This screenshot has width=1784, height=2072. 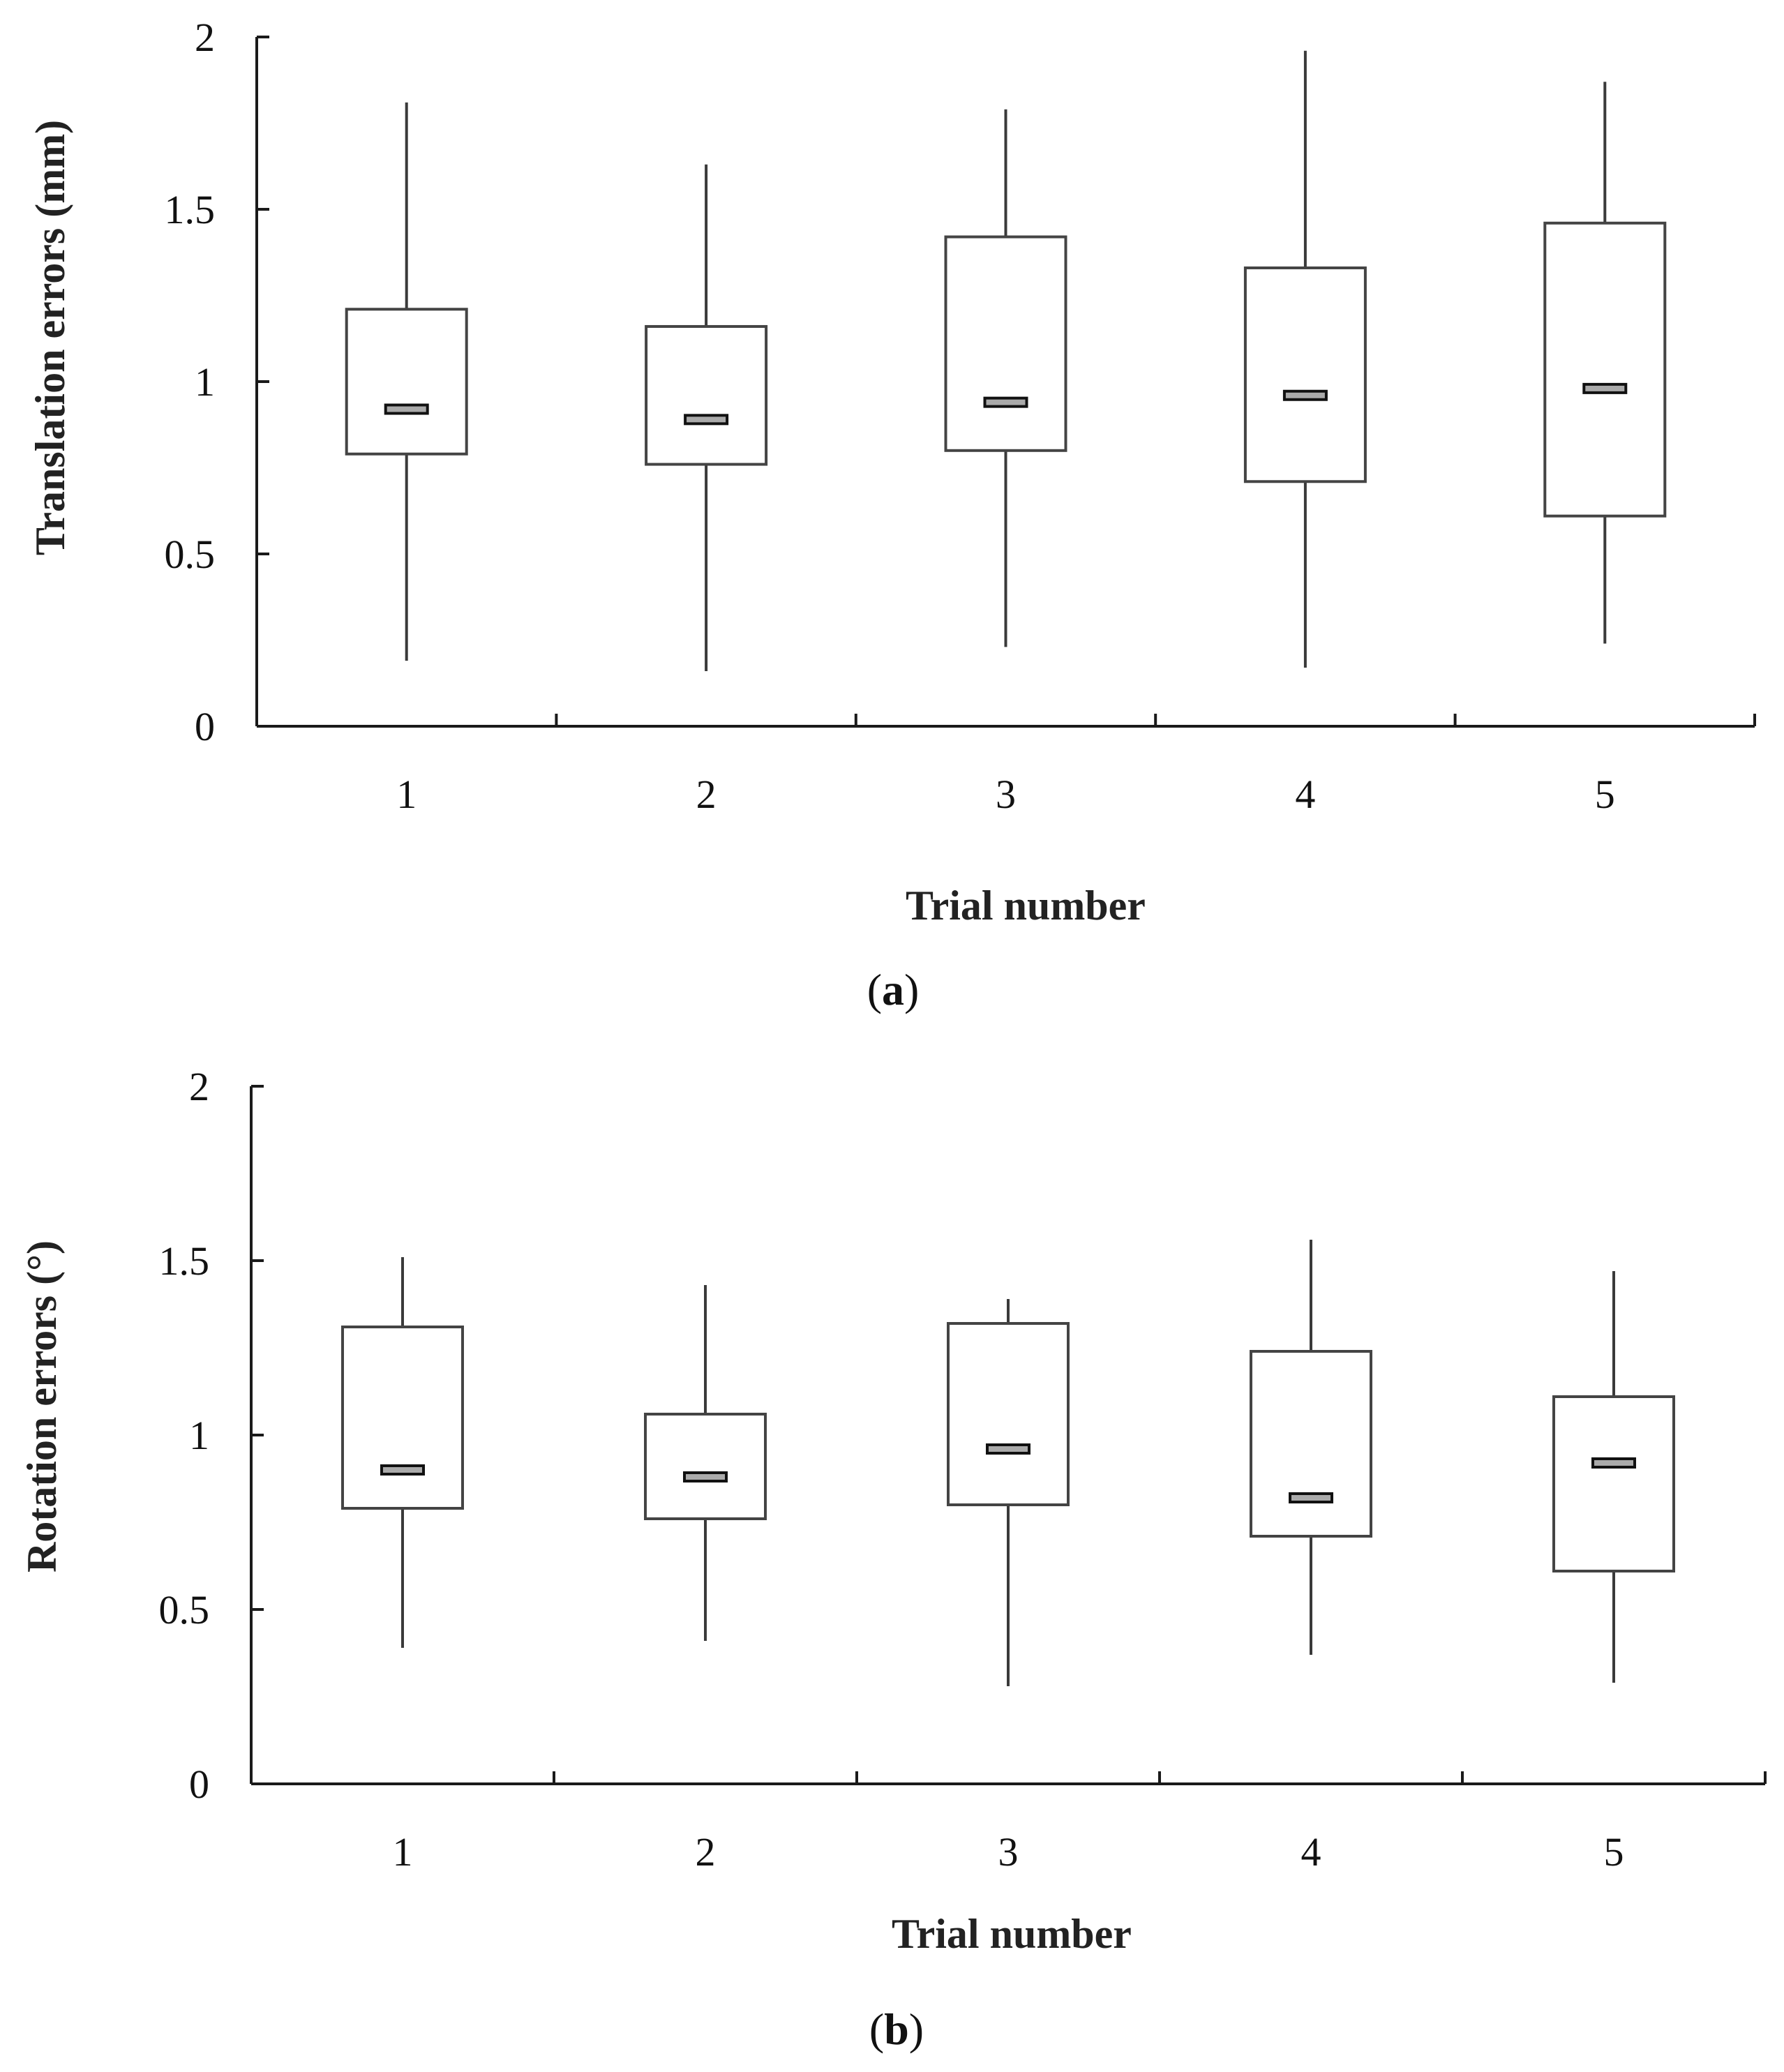 I want to click on panel-a-label: (a), so click(x=894, y=989).